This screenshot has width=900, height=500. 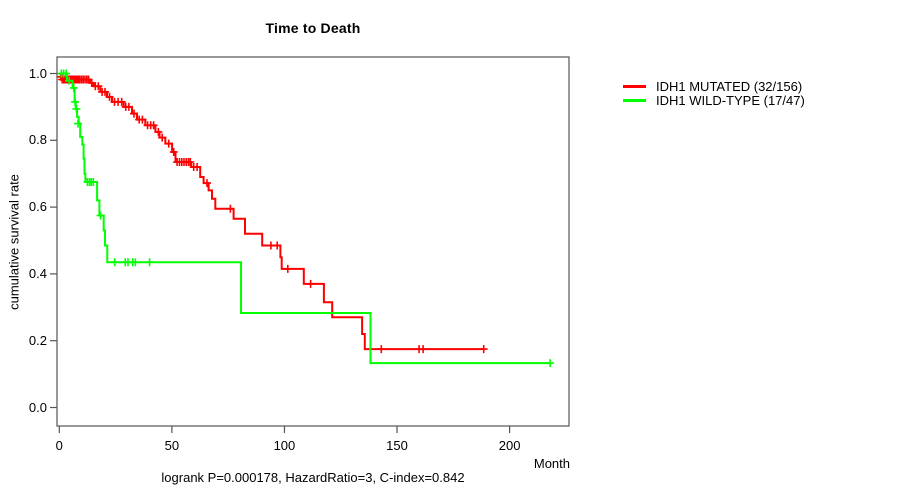 I want to click on x-axis-label: Month, so click(x=551, y=463).